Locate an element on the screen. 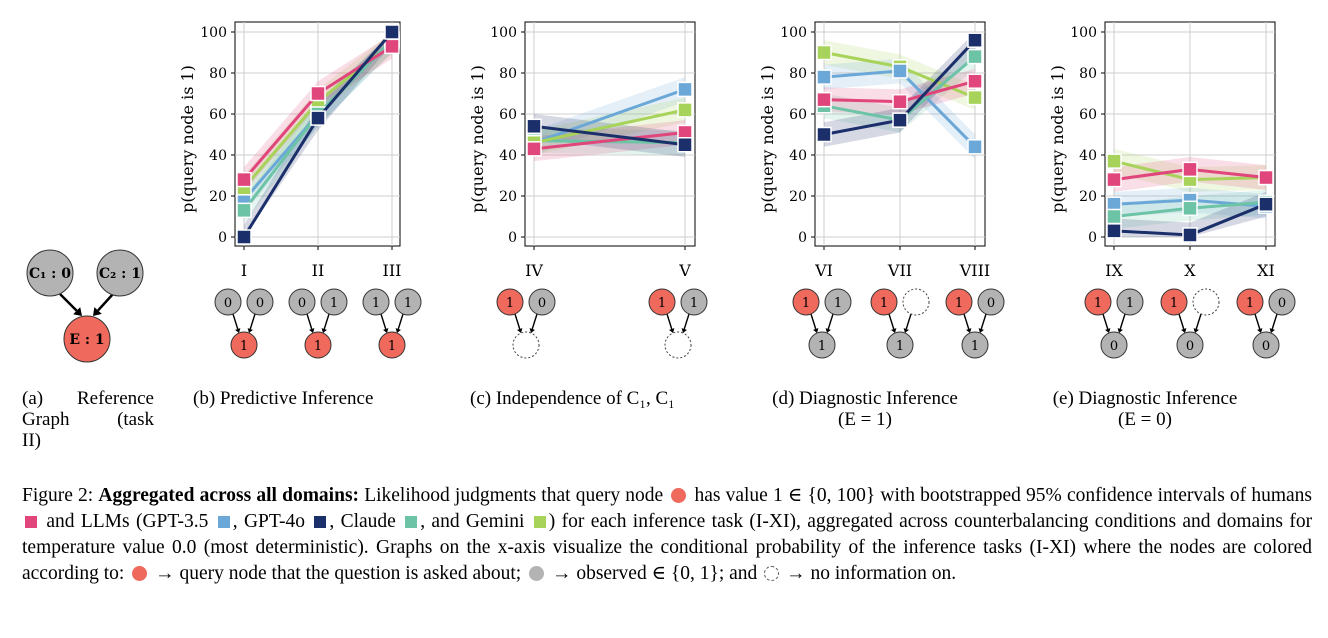 The image size is (1328, 638). reference-graph: C₁ : 0 C₂ : 1 E : 1 is located at coordinates (85, 306).